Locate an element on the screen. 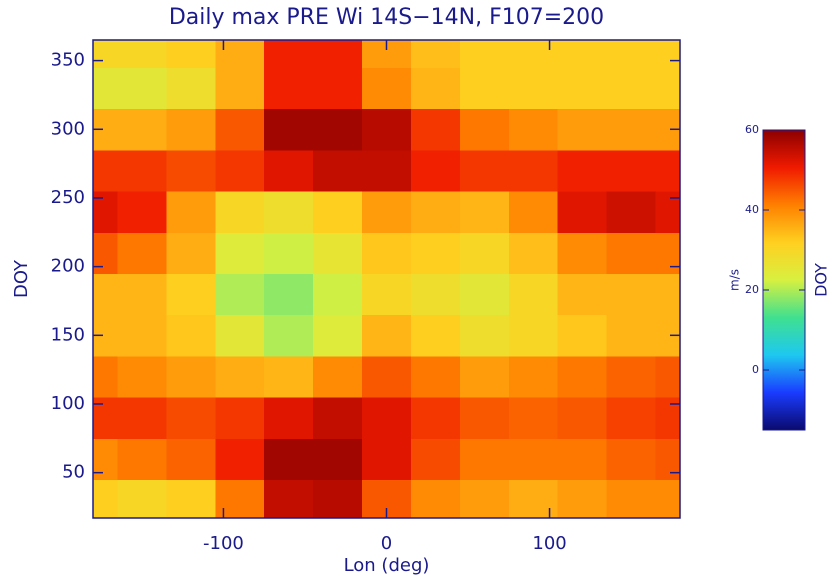 Image resolution: width=834 pixels, height=584 pixels. colorbar-label: m/s is located at coordinates (735, 280).